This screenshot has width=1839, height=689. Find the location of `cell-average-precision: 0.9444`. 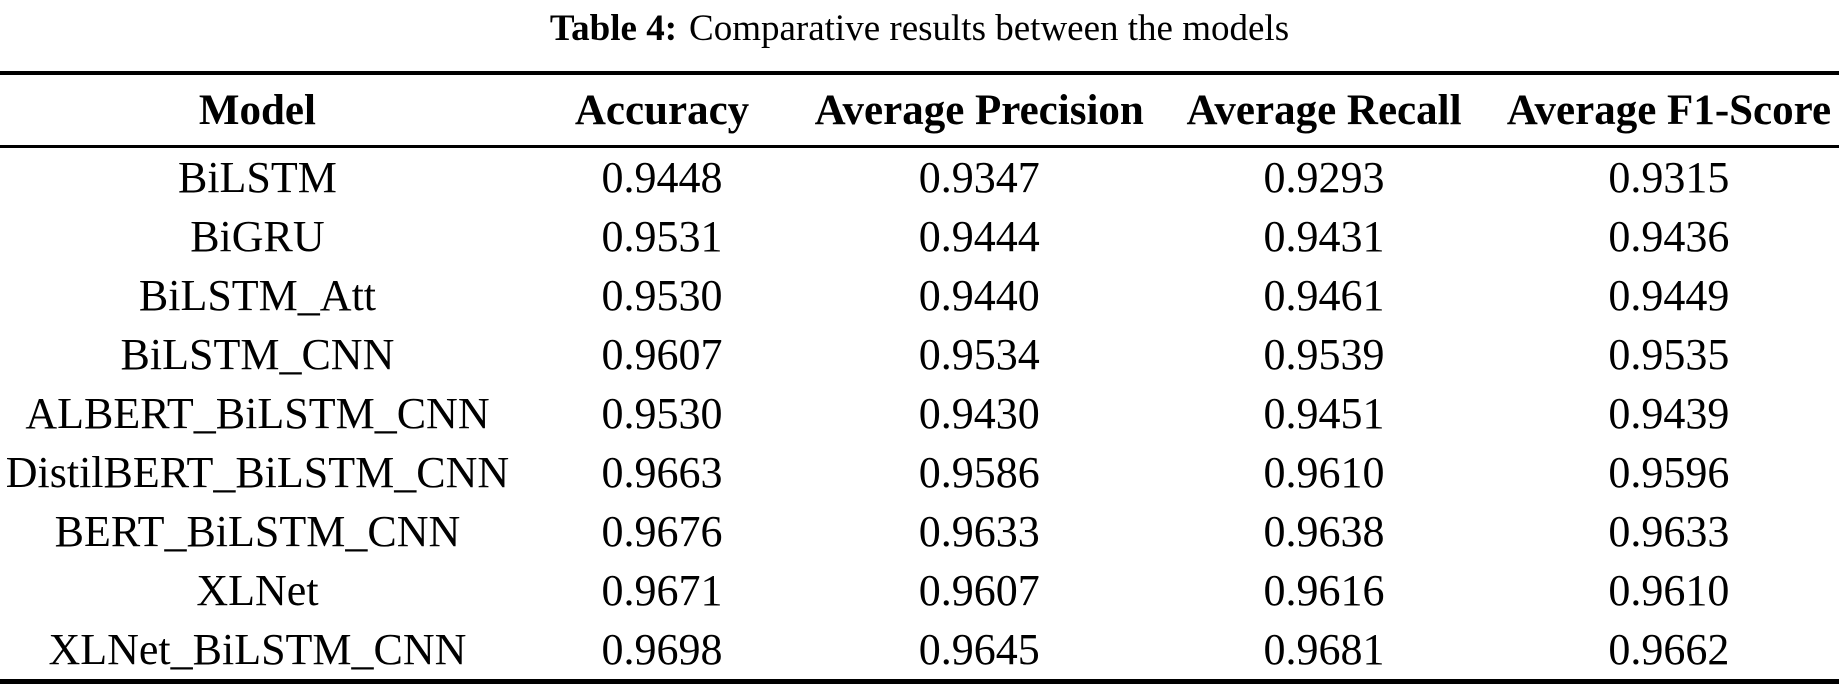

cell-average-precision: 0.9444 is located at coordinates (979, 236).